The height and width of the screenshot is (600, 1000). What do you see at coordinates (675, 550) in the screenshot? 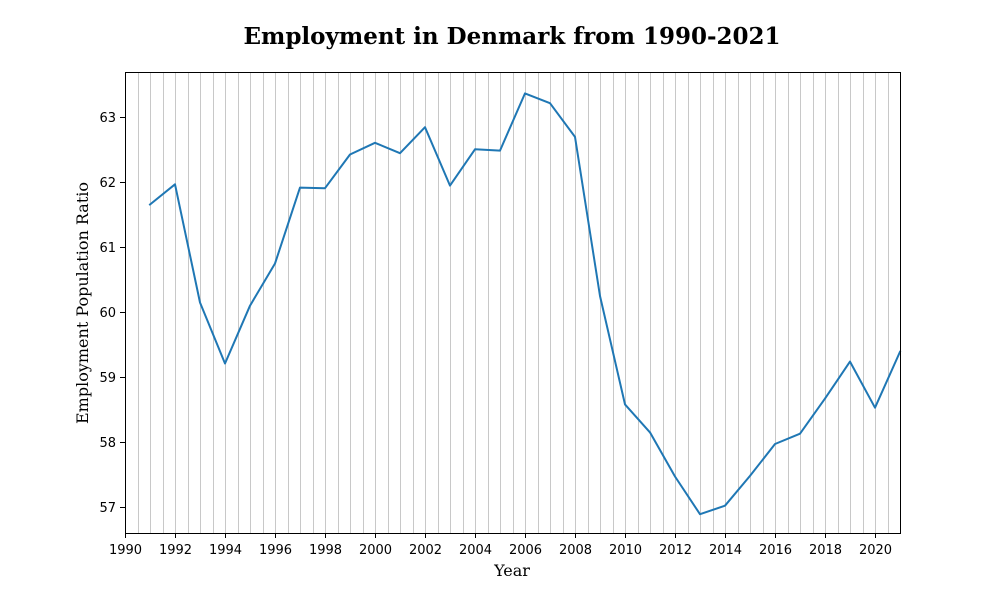
I see `x-tick-label: 2012` at bounding box center [675, 550].